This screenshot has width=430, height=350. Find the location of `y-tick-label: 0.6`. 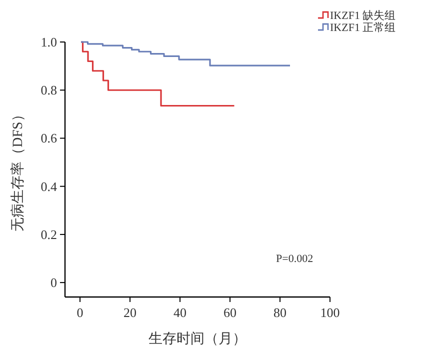

y-tick-label: 0.6 is located at coordinates (49, 138).